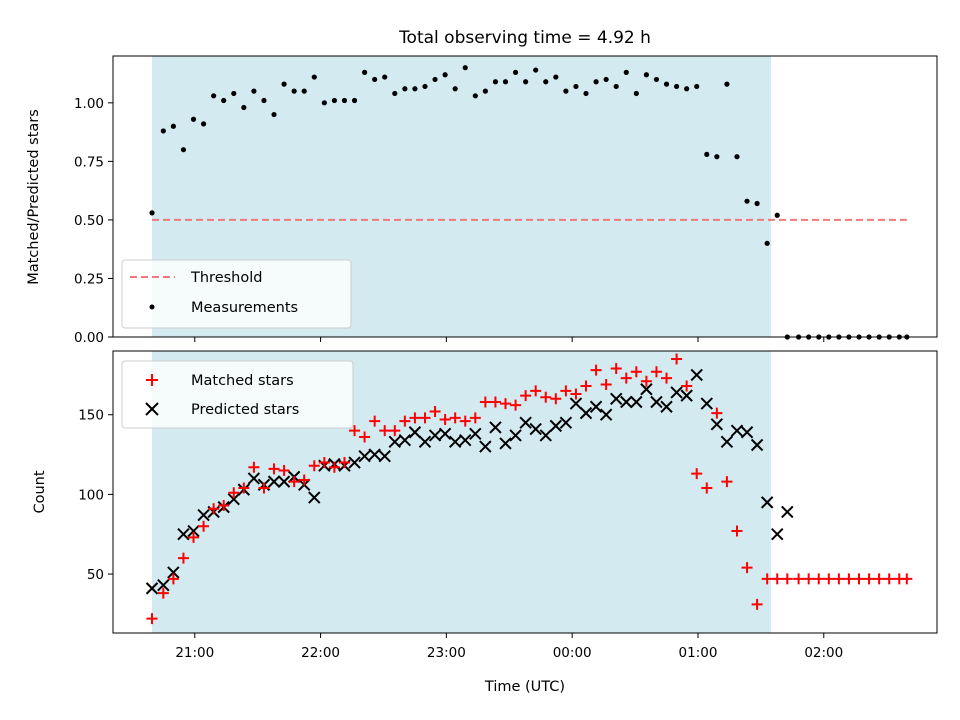 This screenshot has width=960, height=720. I want to click on bottom-x-tick-label: 22:00, so click(320, 653).